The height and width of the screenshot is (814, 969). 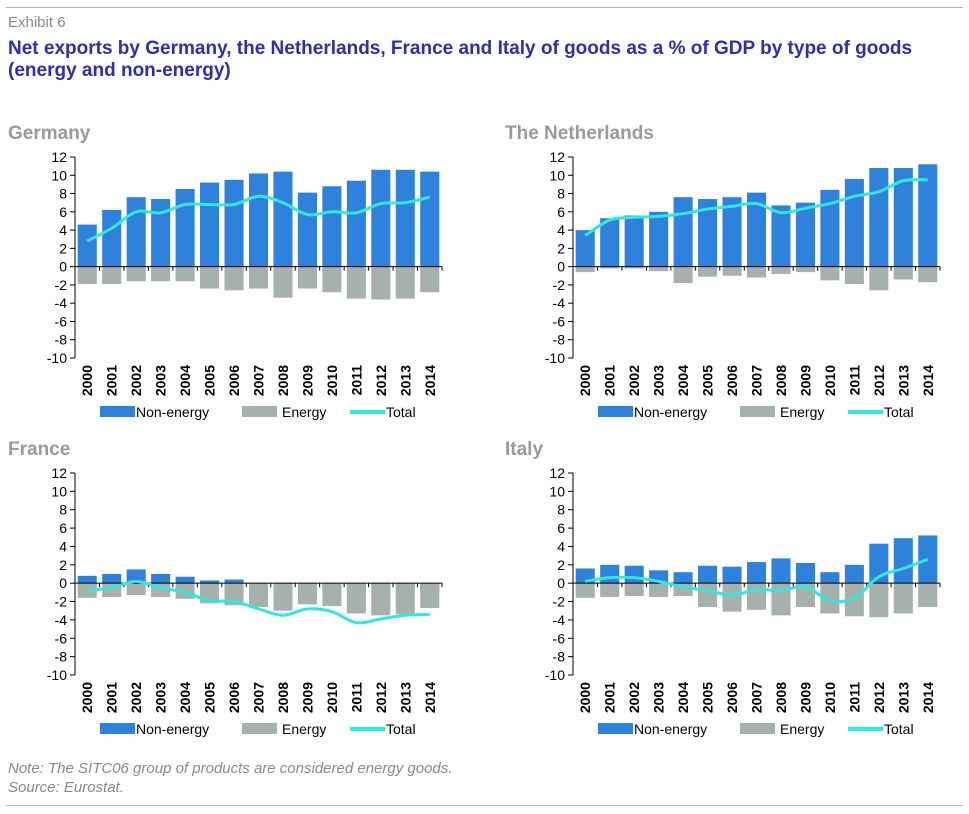 What do you see at coordinates (172, 412) in the screenshot?
I see `legend-label-non-energy: Non-energy` at bounding box center [172, 412].